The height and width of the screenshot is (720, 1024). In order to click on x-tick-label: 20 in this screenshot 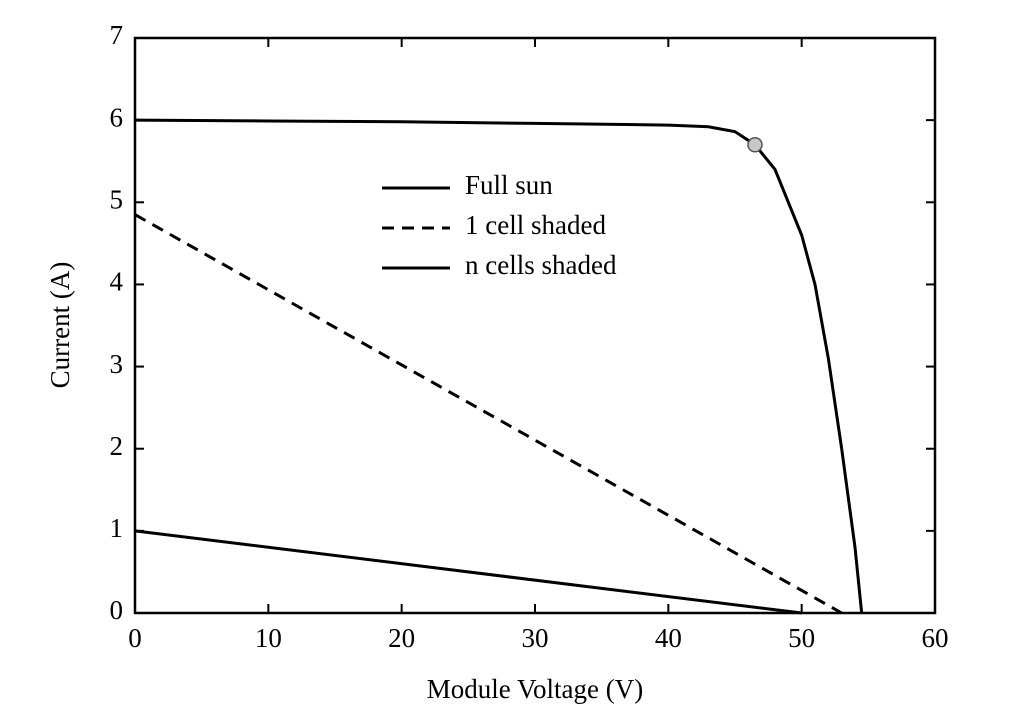, I will do `click(401, 638)`.